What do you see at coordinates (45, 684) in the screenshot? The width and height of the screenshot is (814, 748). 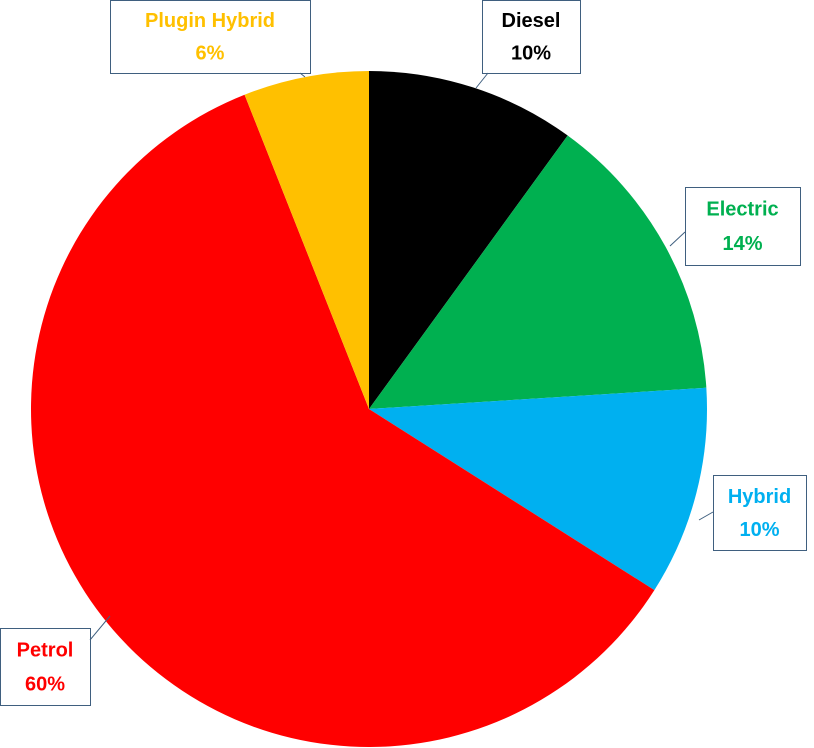 I see `data-label-value: 60%` at bounding box center [45, 684].